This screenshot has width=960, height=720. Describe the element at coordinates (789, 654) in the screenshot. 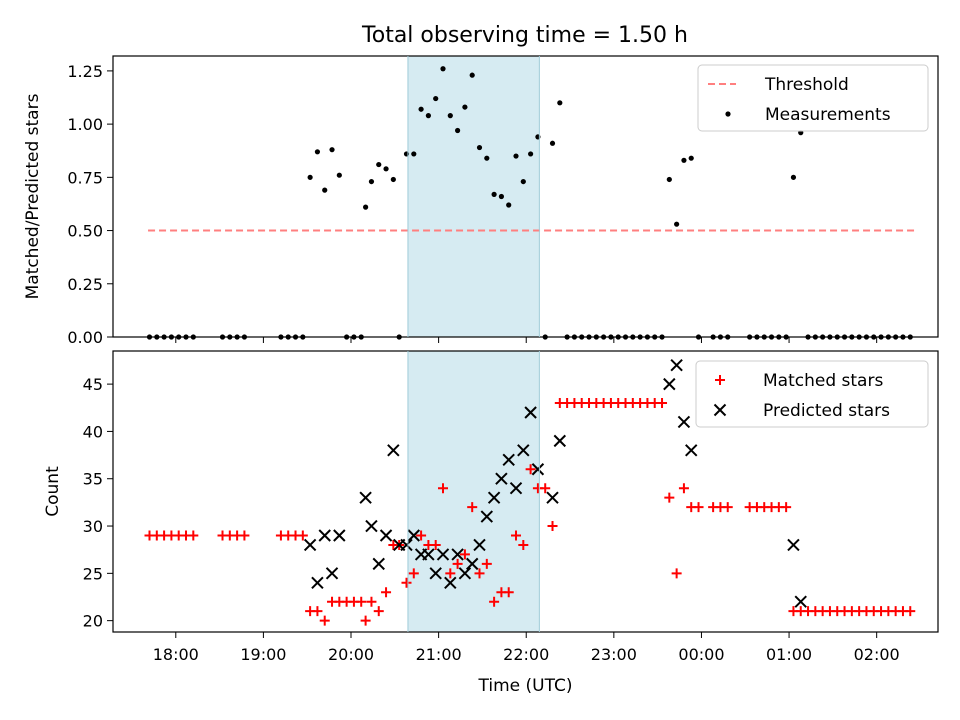

I see `x-tick-label: 01:00` at that location.